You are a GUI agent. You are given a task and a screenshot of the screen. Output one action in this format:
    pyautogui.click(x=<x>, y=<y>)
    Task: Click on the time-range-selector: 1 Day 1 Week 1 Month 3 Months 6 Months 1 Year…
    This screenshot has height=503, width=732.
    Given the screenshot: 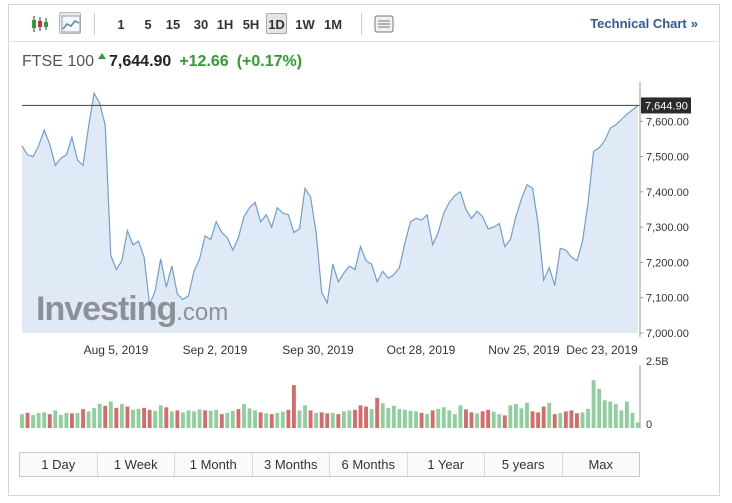 What is the action you would take?
    pyautogui.click(x=329, y=464)
    